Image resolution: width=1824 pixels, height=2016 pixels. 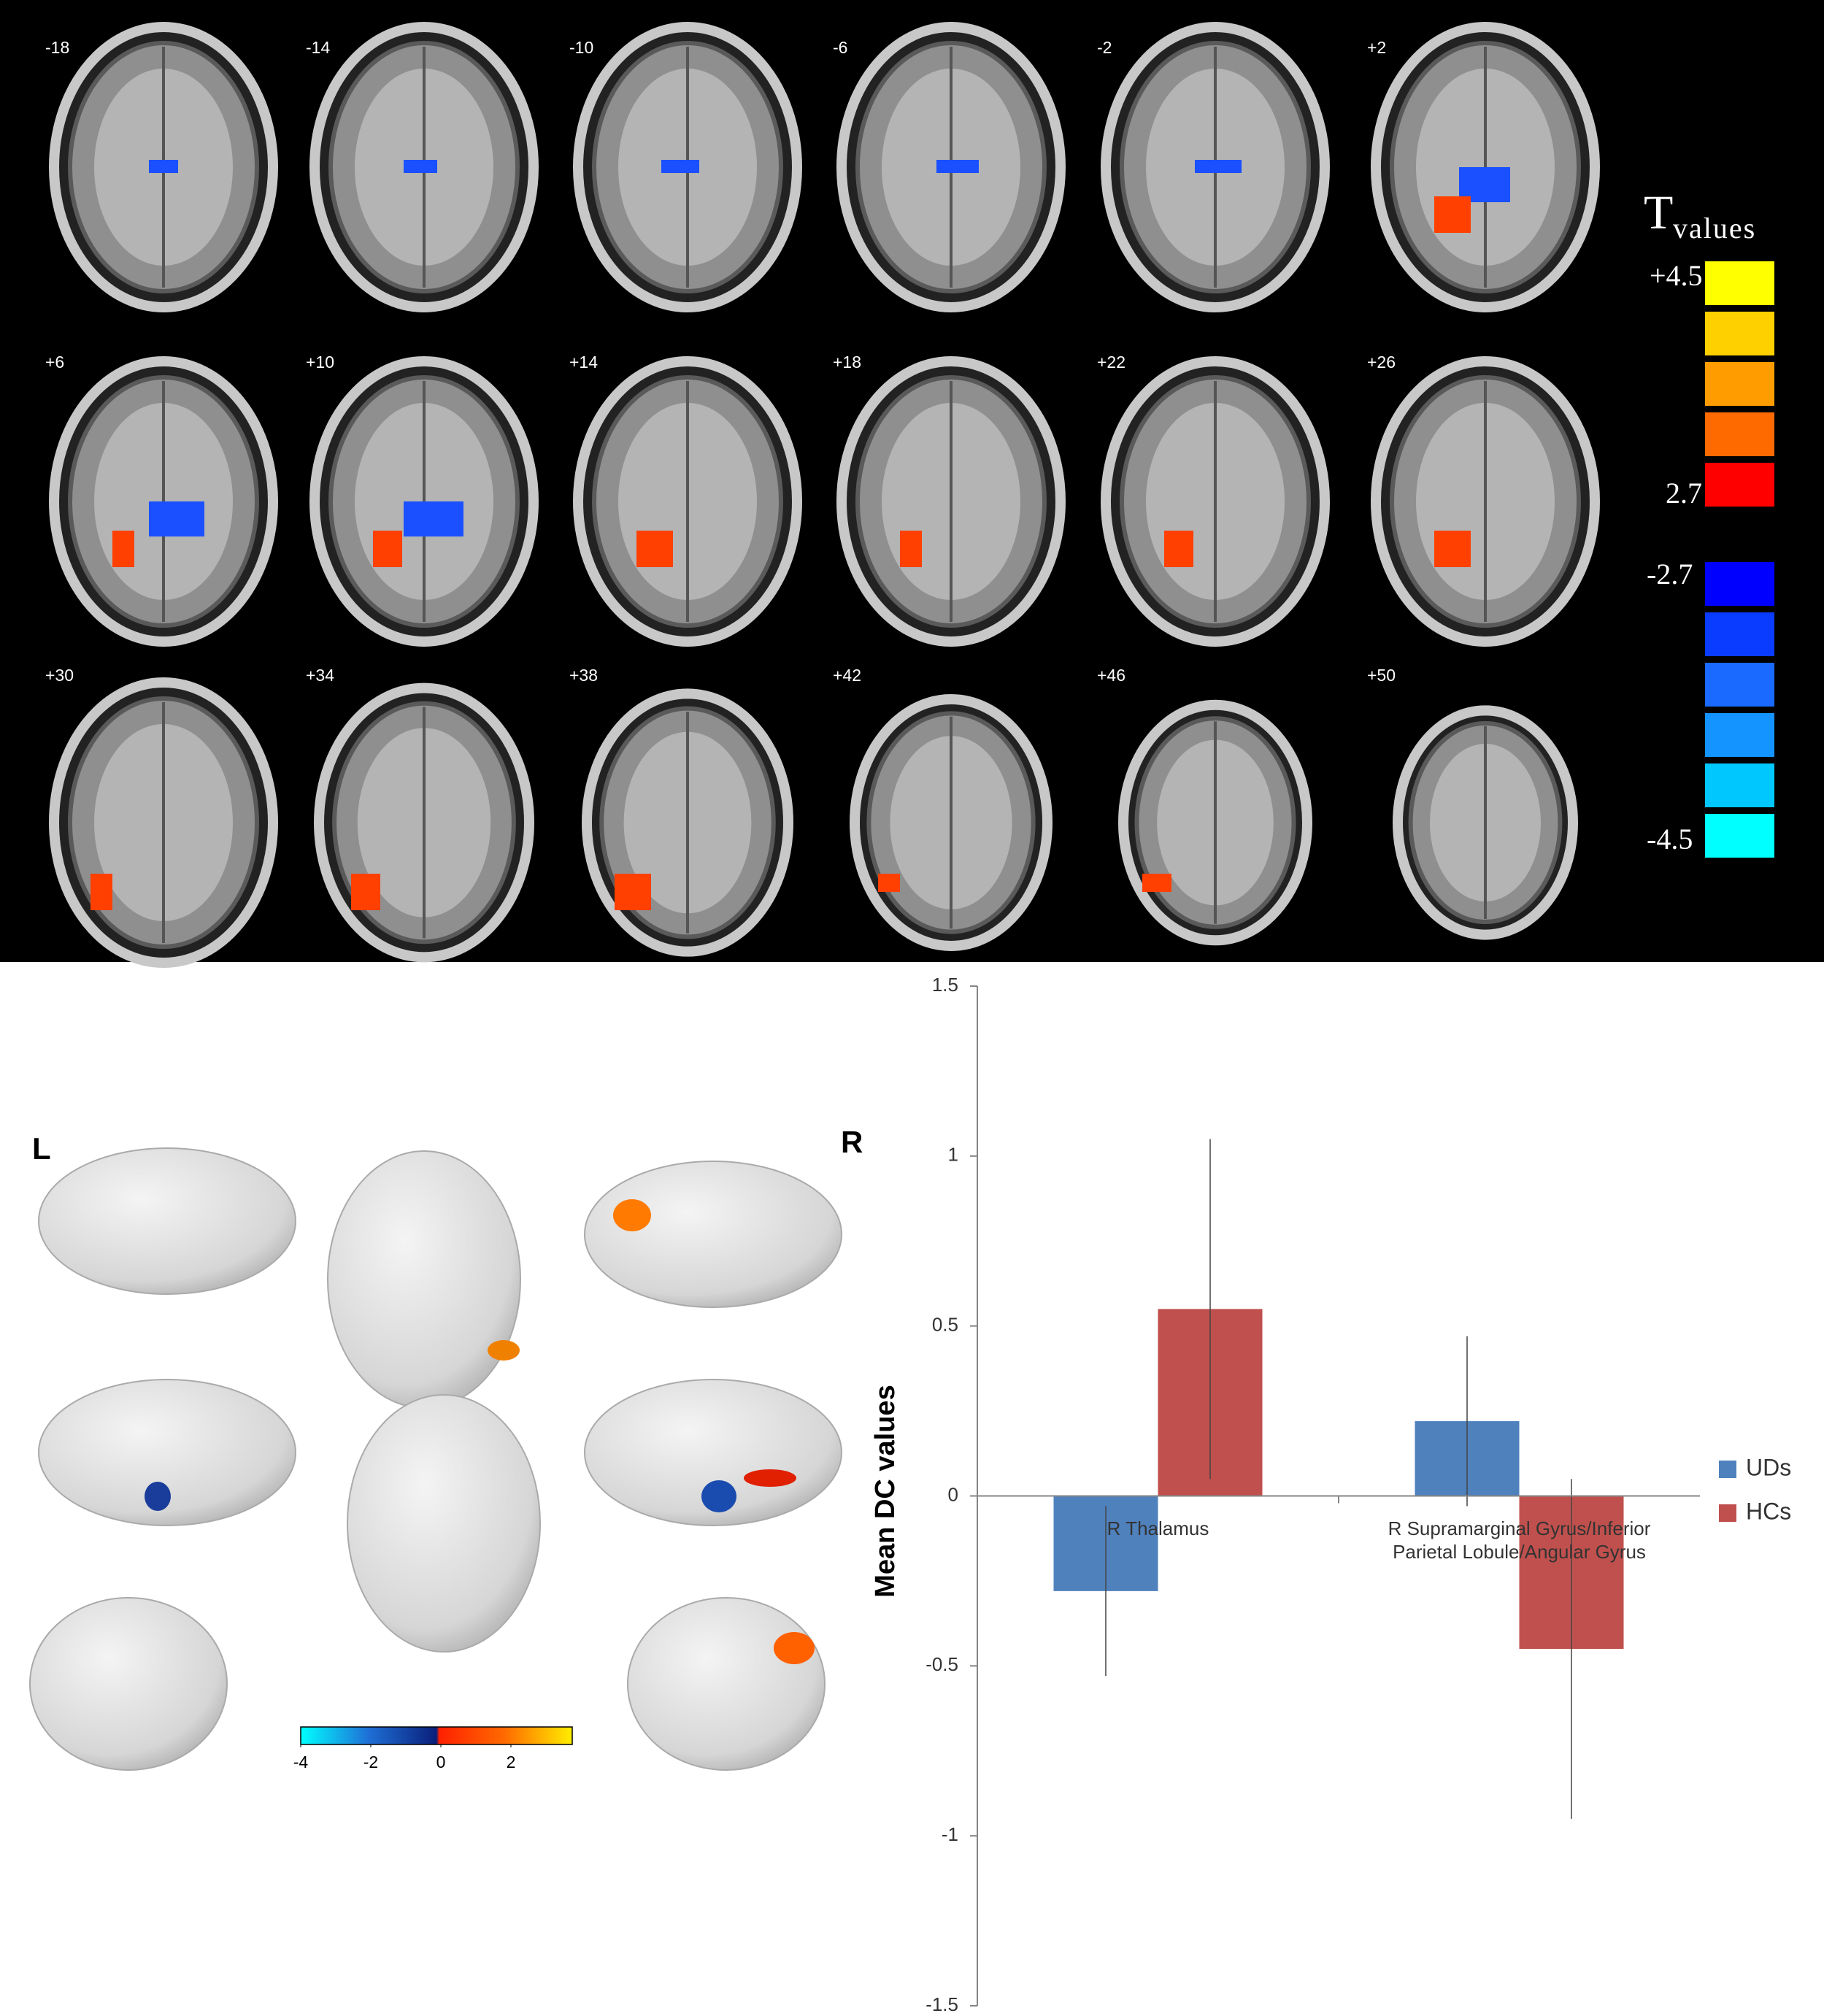 I want to click on slice-label: +18, so click(x=847, y=362).